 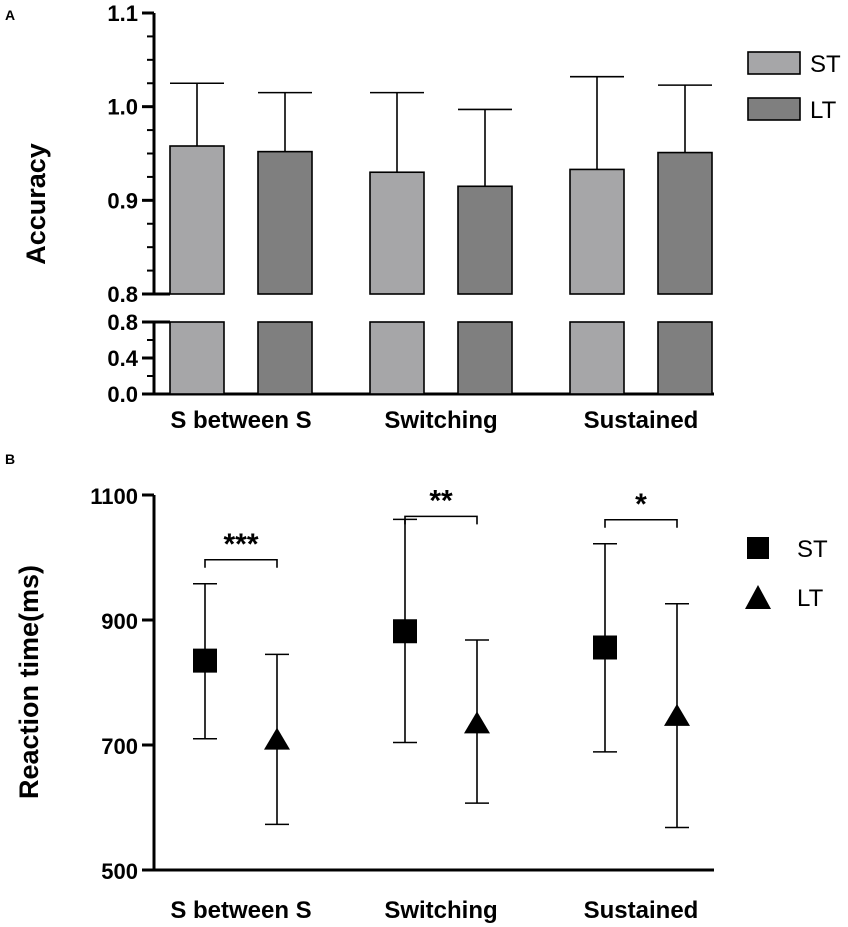 What do you see at coordinates (36, 204) in the screenshot?
I see `panel-a-ylabel: Accuracy` at bounding box center [36, 204].